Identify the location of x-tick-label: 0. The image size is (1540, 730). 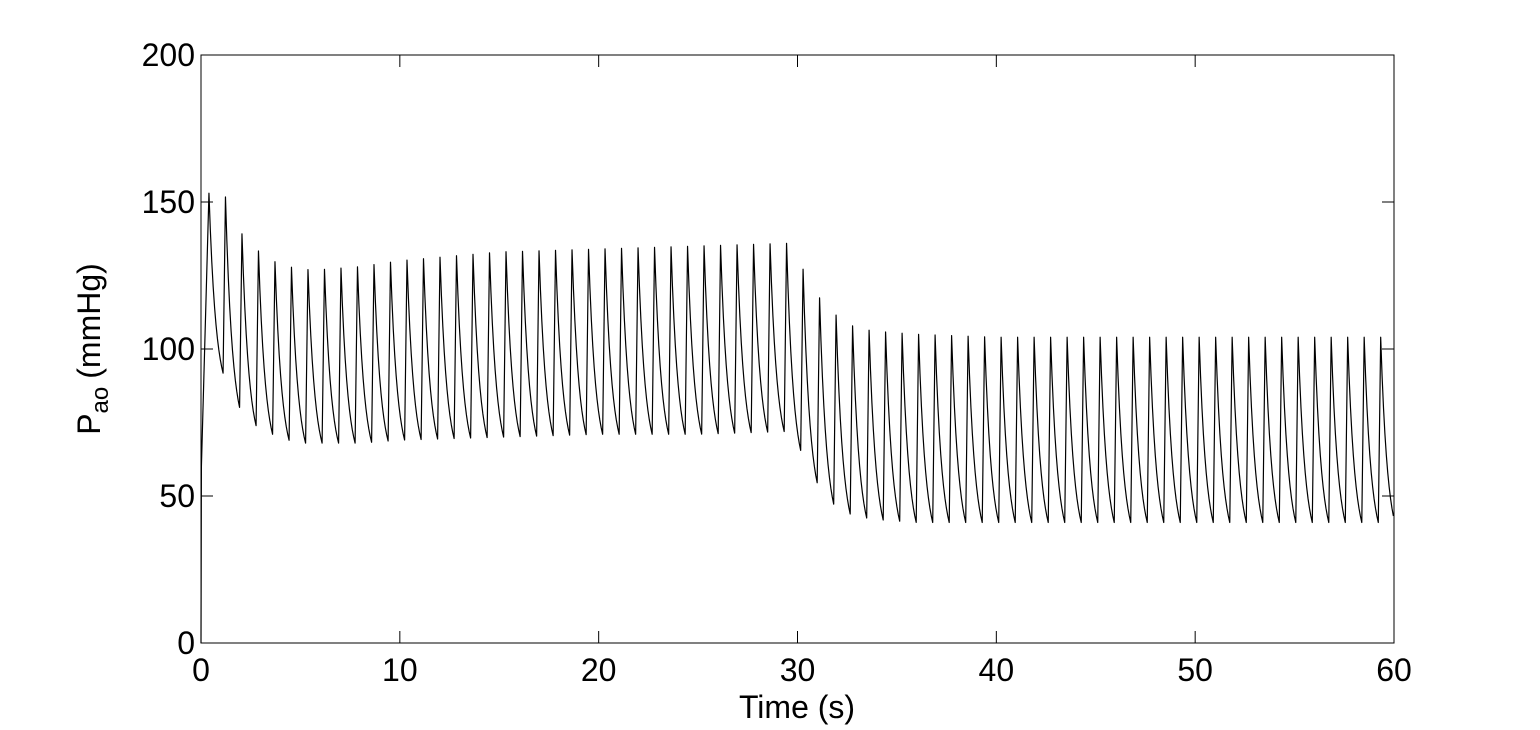
(201, 670).